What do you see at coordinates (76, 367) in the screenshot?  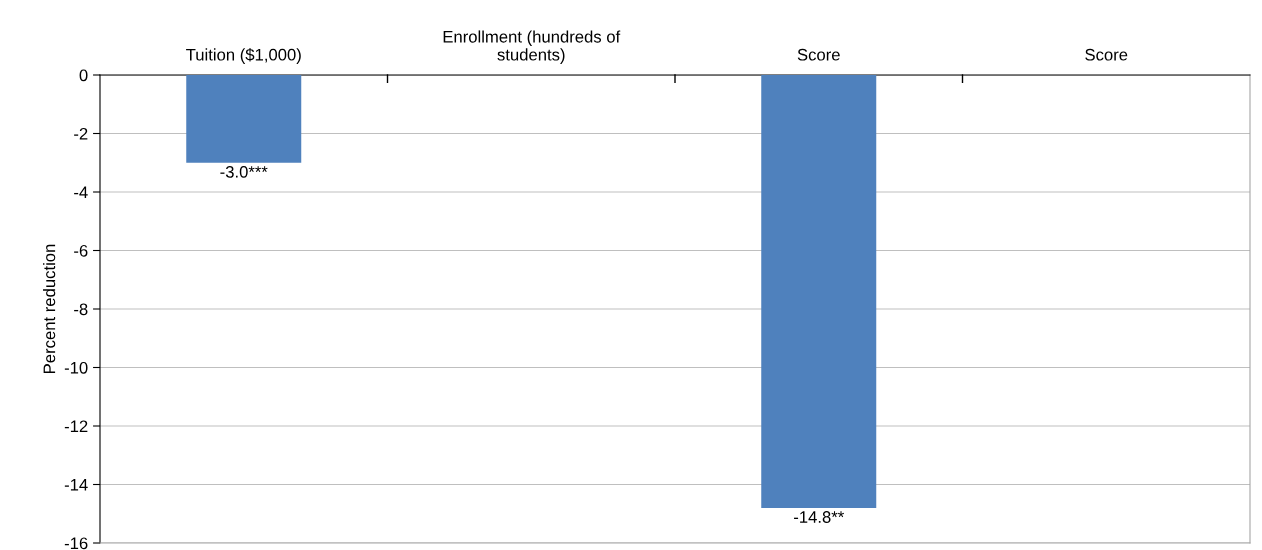 I see `y-tick-label: -10` at bounding box center [76, 367].